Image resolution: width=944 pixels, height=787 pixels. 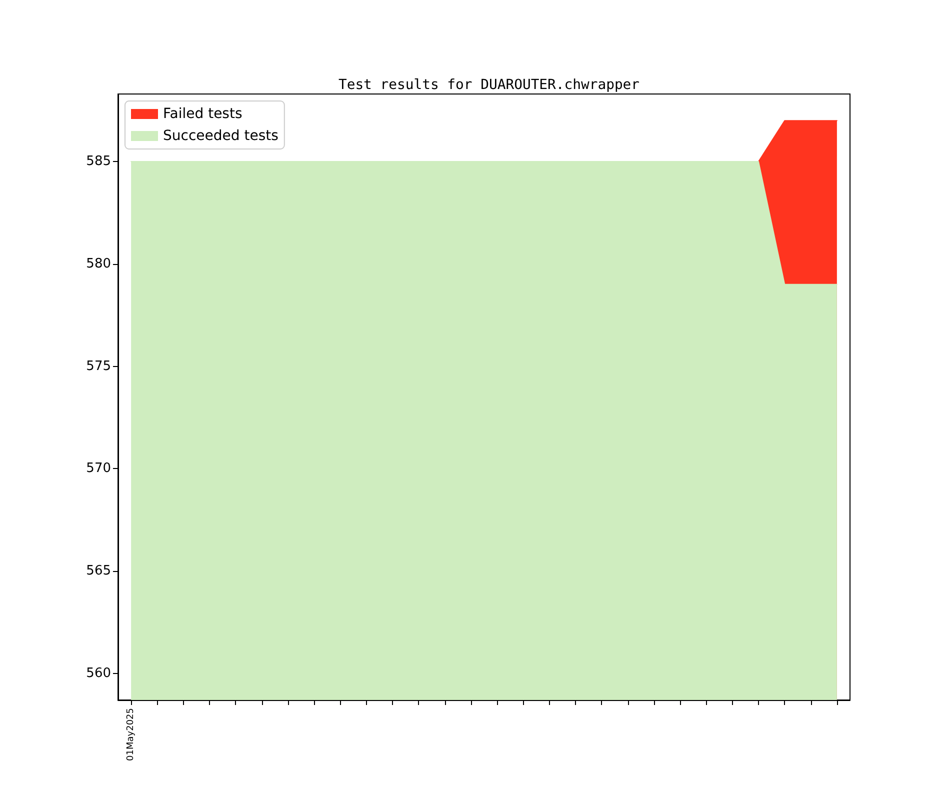 What do you see at coordinates (98, 673) in the screenshot?
I see `y-tick-label: 560` at bounding box center [98, 673].